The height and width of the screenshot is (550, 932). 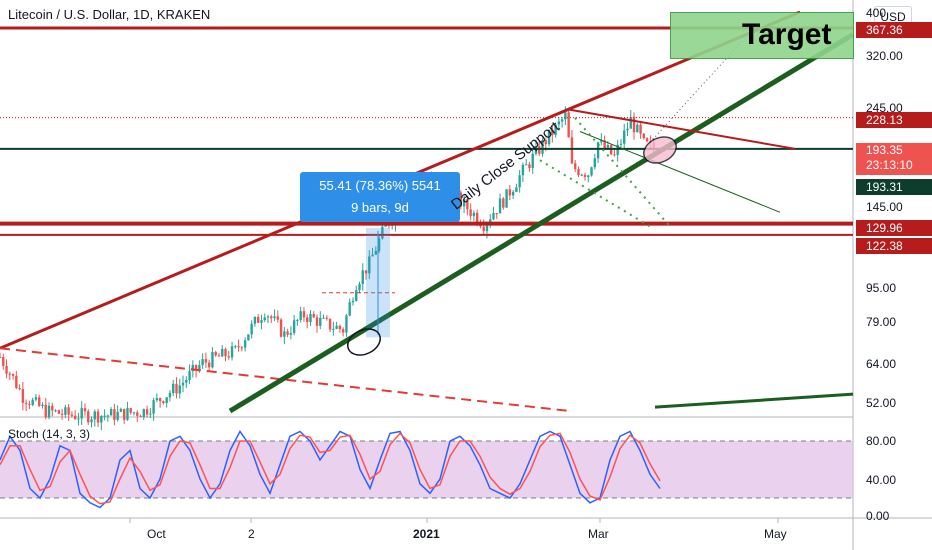 What do you see at coordinates (660, 150) in the screenshot?
I see `marker-ellipse-highlight` at bounding box center [660, 150].